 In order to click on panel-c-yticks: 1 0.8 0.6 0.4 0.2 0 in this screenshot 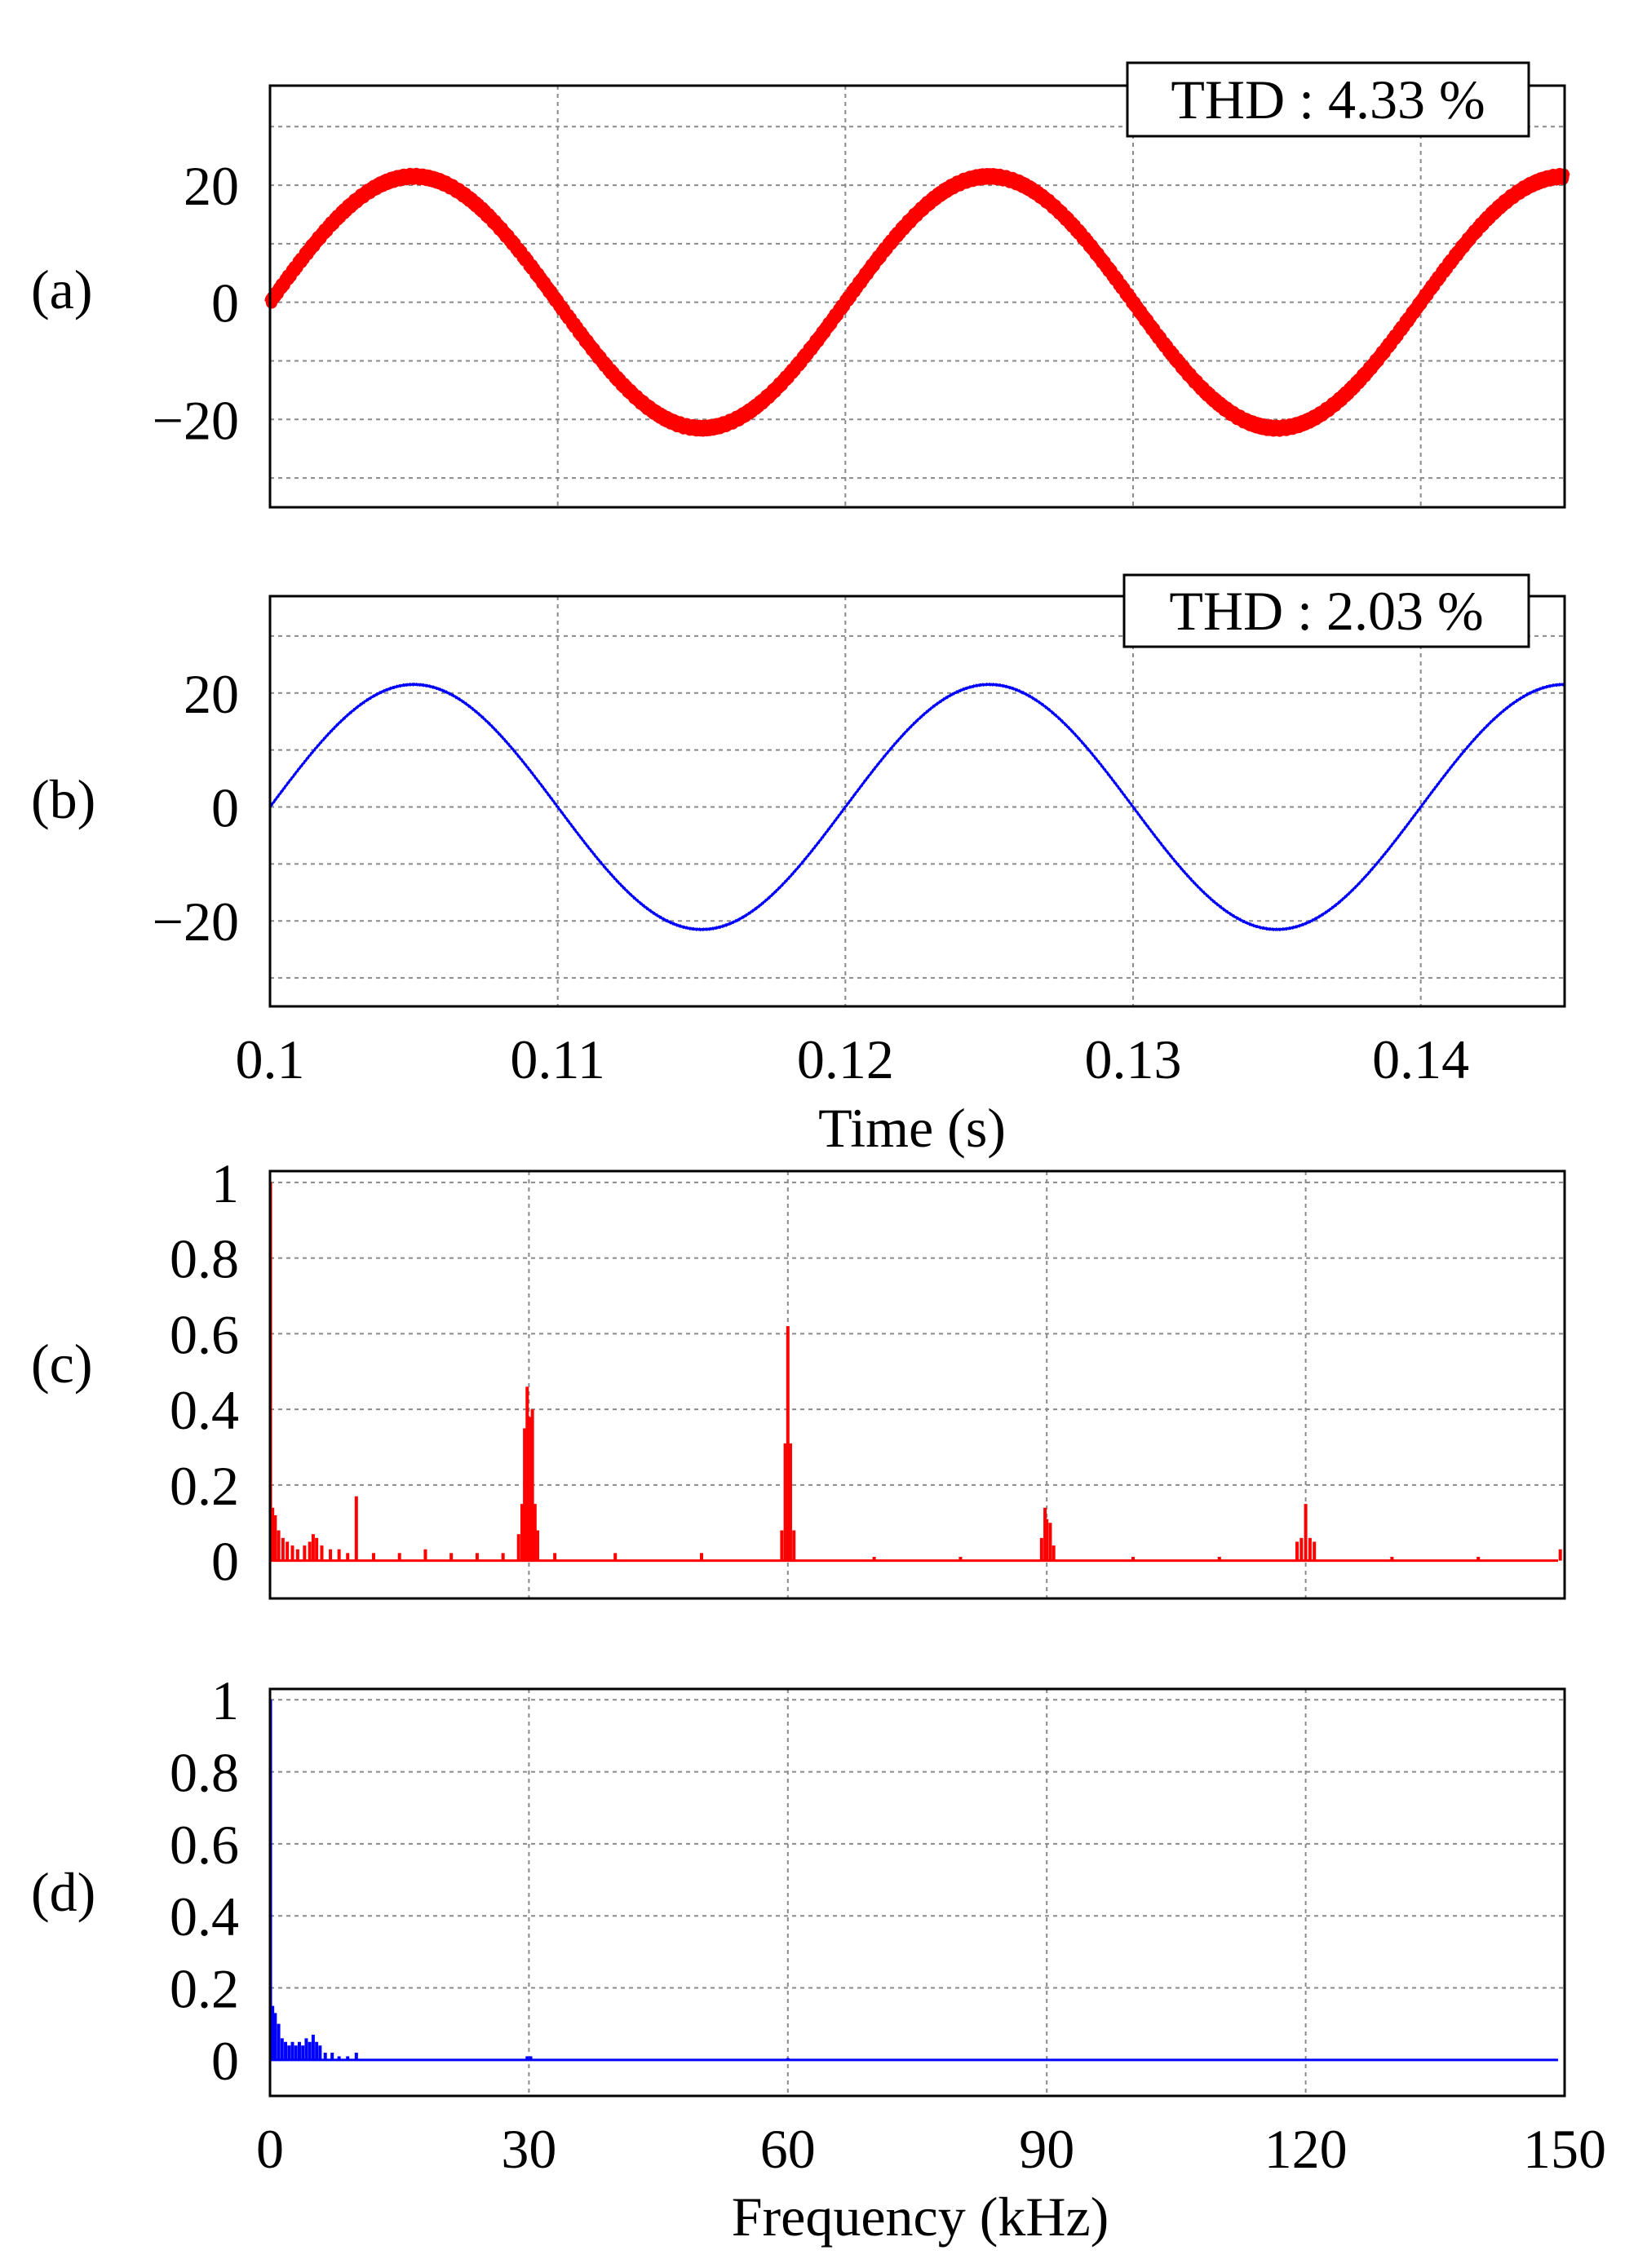, I will do `click(204, 1372)`.